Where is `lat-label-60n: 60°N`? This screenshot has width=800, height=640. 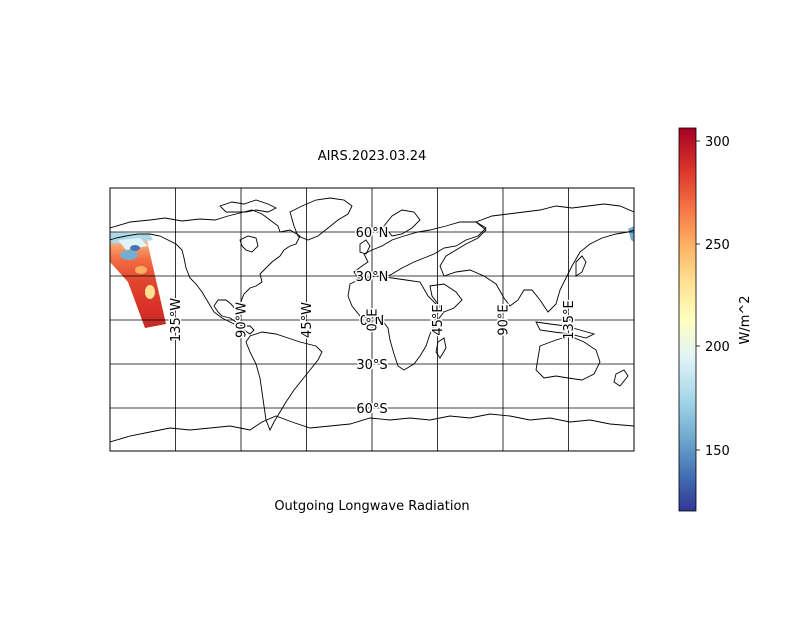
lat-label-60n: 60°N is located at coordinates (372, 233).